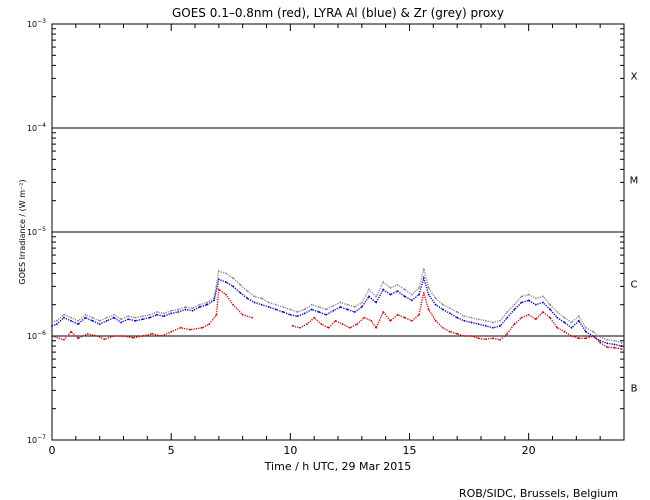 This screenshot has width=650, height=500. What do you see at coordinates (634, 232) in the screenshot?
I see `flare-class-labels: B C M X` at bounding box center [634, 232].